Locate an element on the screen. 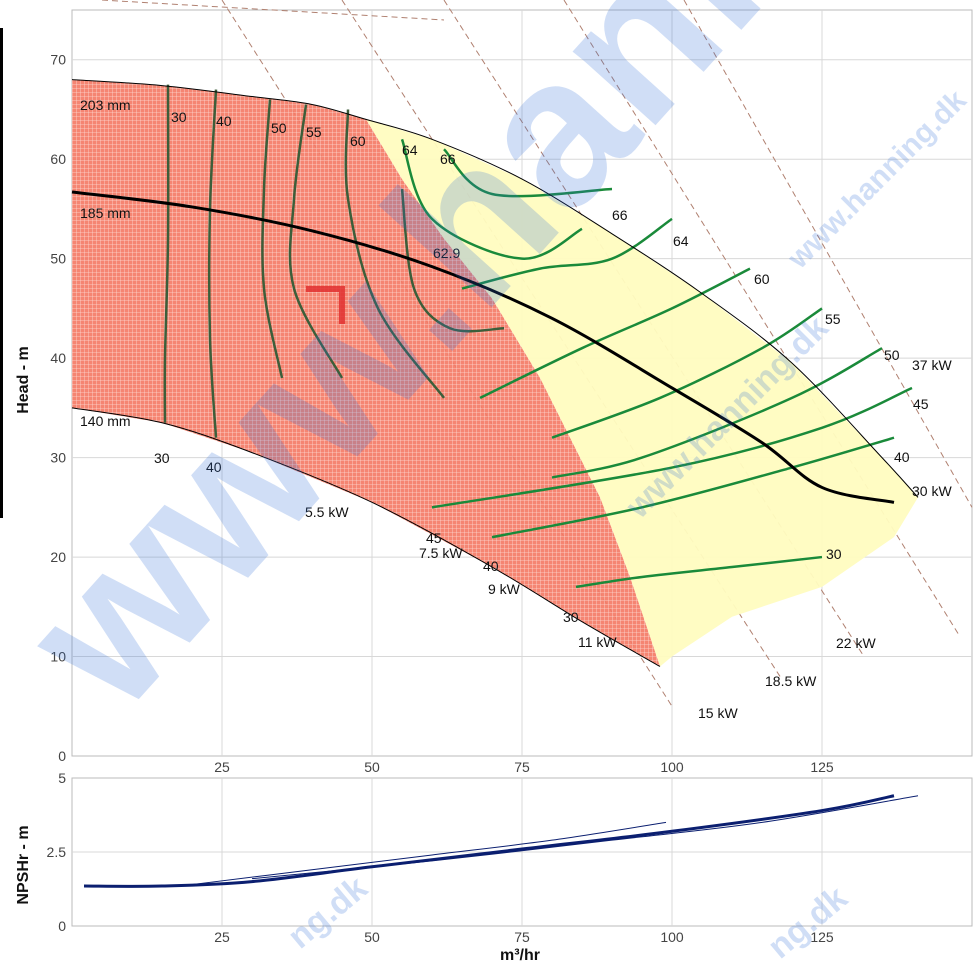 The width and height of the screenshot is (979, 967). npsh-series is located at coordinates (501, 841).